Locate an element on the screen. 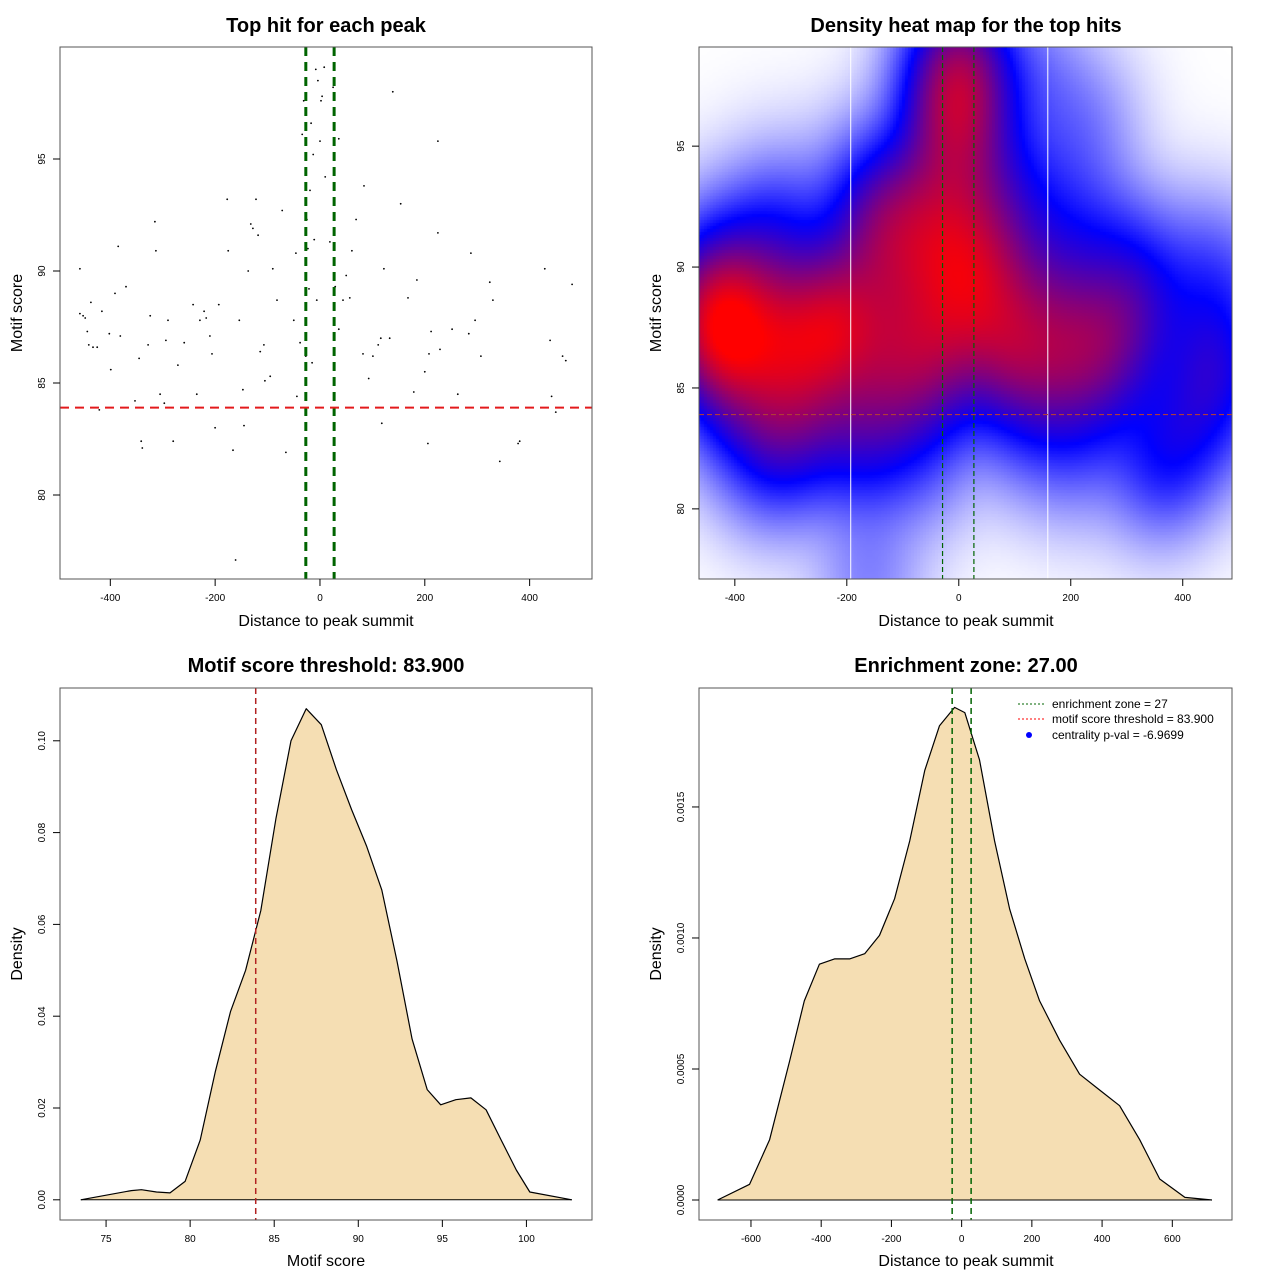  panel1-xtick-label-1: -200 is located at coordinates (215, 598).